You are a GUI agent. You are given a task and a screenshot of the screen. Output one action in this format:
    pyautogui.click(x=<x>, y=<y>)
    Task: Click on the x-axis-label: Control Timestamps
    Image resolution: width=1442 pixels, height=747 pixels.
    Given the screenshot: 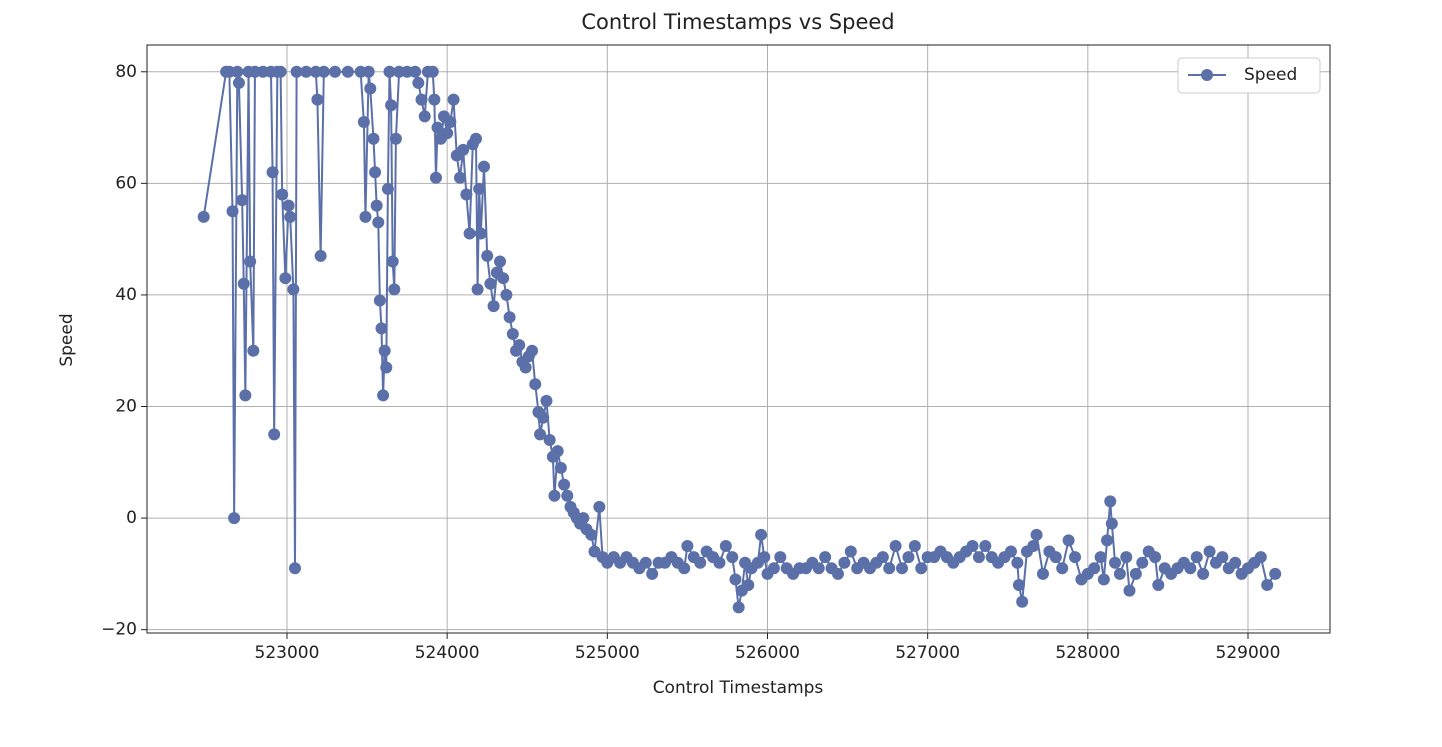 What is the action you would take?
    pyautogui.click(x=738, y=688)
    